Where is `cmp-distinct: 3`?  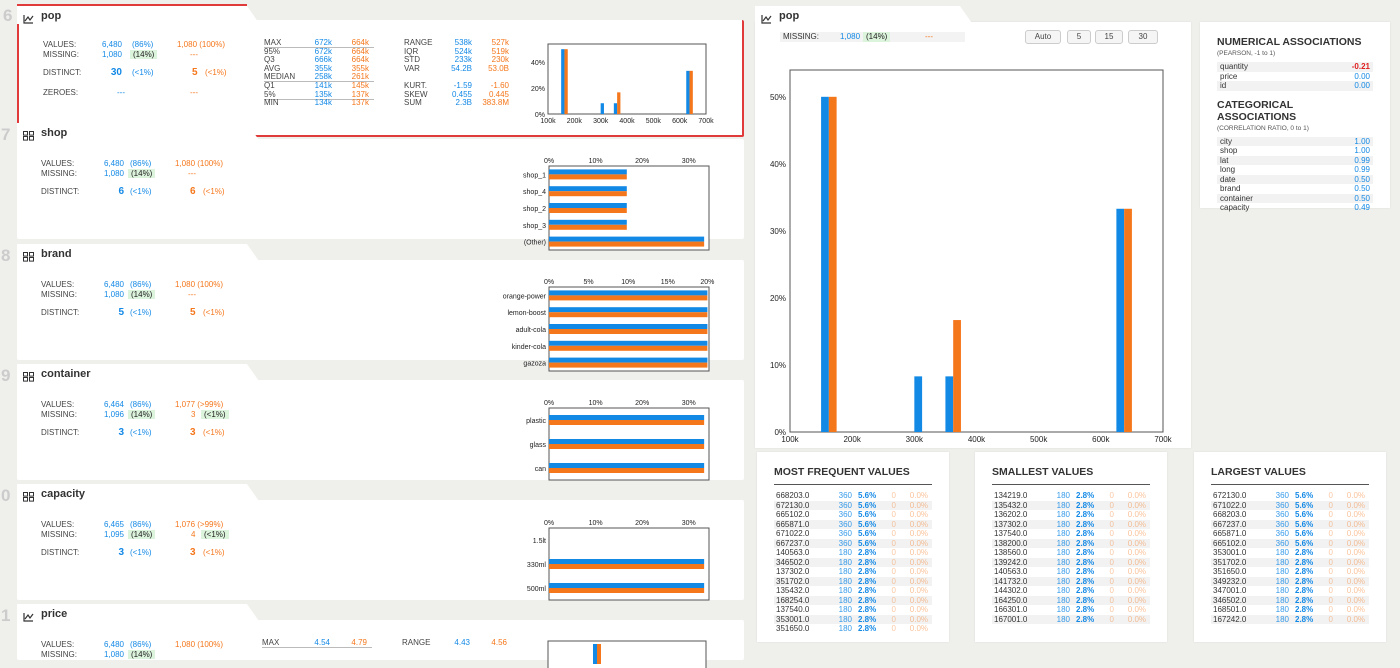
cmp-distinct: 3 is located at coordinates (193, 432).